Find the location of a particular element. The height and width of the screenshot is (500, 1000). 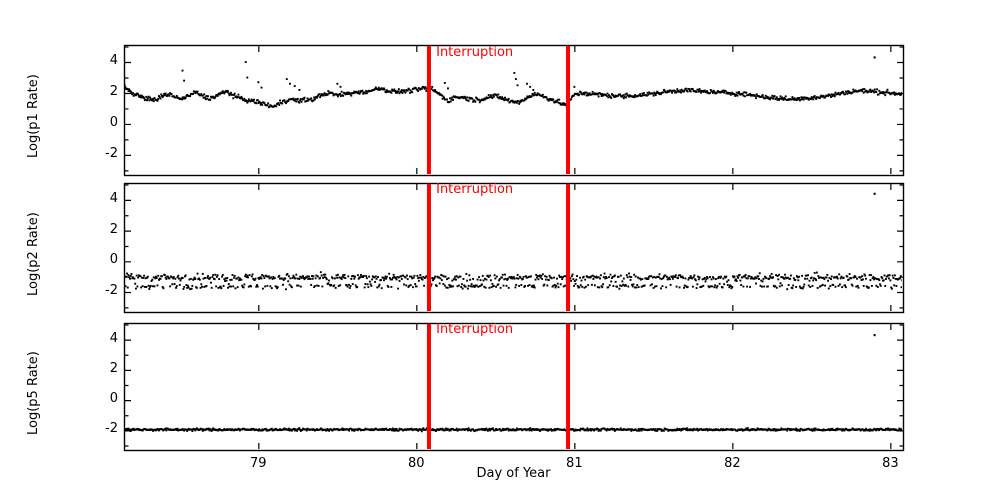

y-axis-label-p5: Log(p5 Rate) is located at coordinates (33, 392).